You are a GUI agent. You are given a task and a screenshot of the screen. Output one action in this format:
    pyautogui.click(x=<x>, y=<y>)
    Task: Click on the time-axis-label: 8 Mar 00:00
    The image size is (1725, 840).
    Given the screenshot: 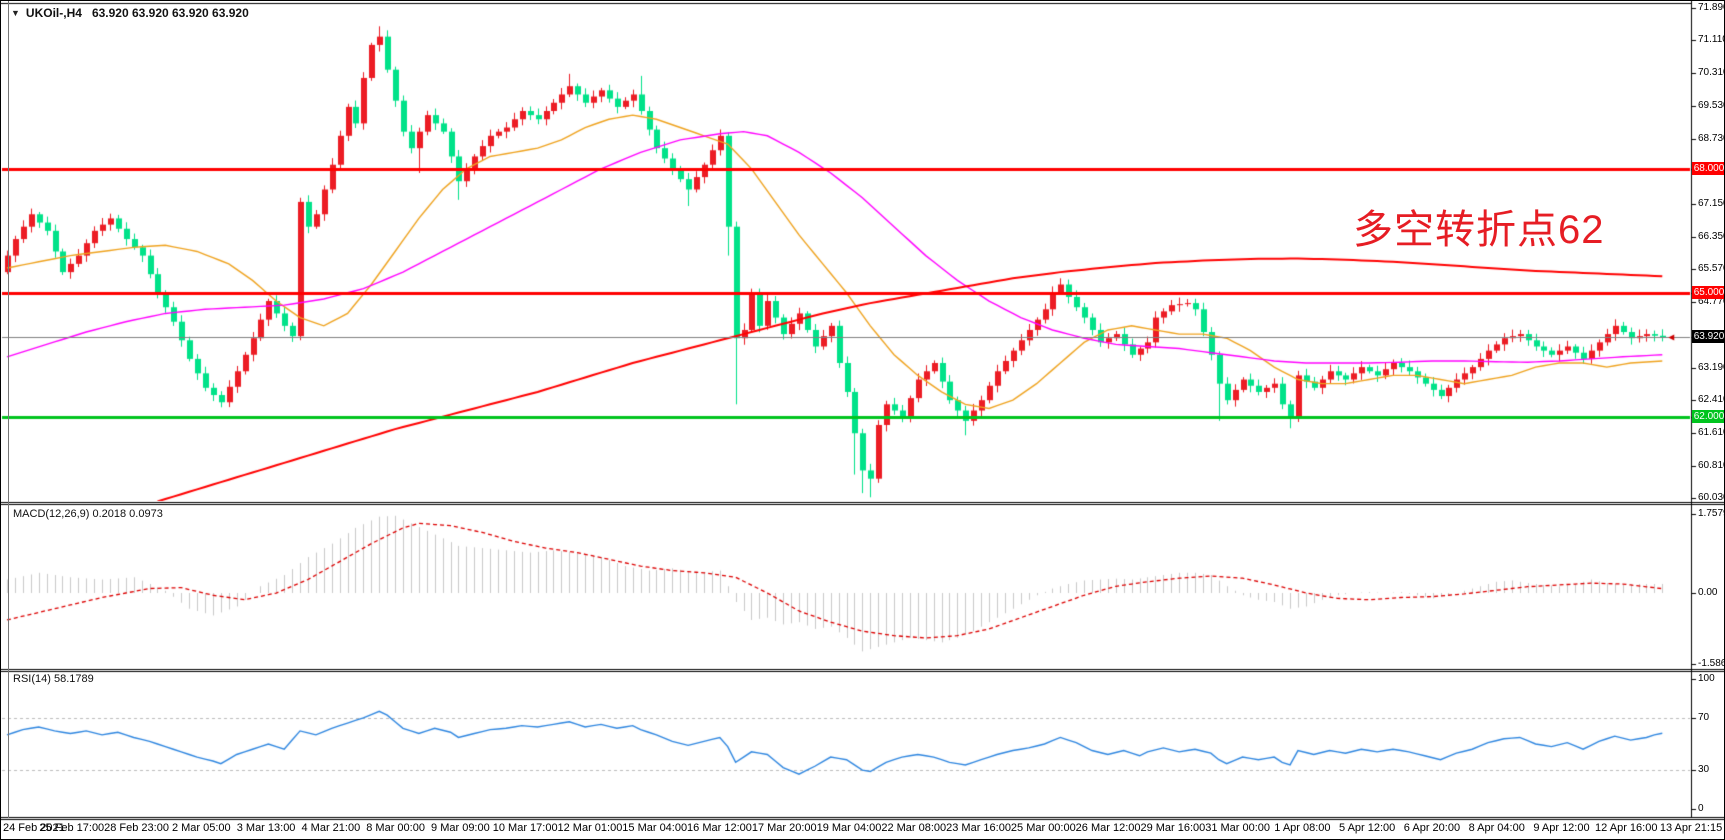 What is the action you would take?
    pyautogui.click(x=395, y=828)
    